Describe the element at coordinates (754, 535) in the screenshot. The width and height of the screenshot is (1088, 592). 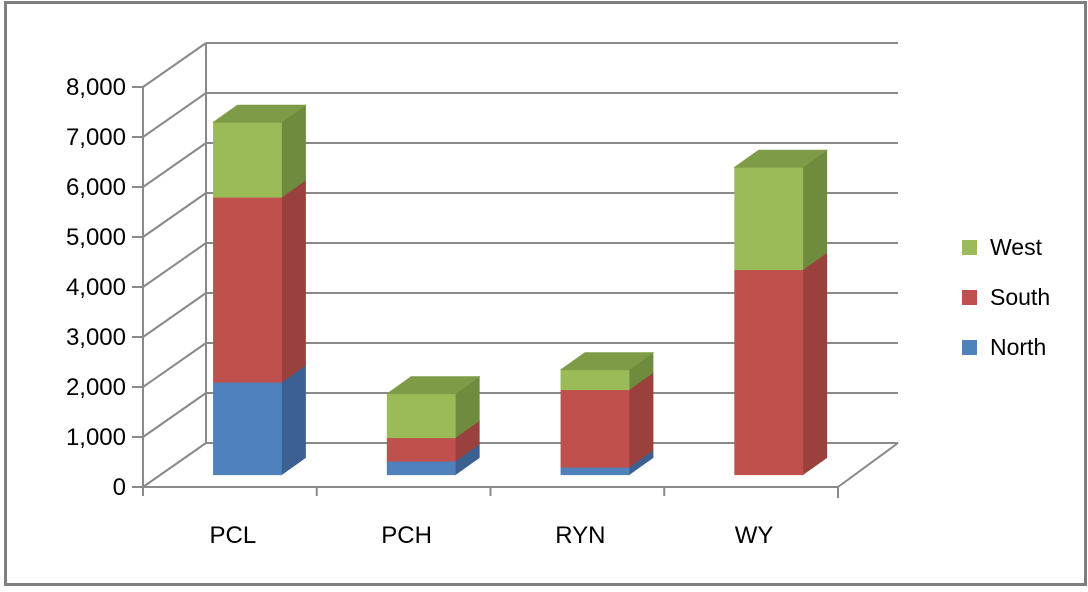
I see `x-axis-label-wy: WY` at that location.